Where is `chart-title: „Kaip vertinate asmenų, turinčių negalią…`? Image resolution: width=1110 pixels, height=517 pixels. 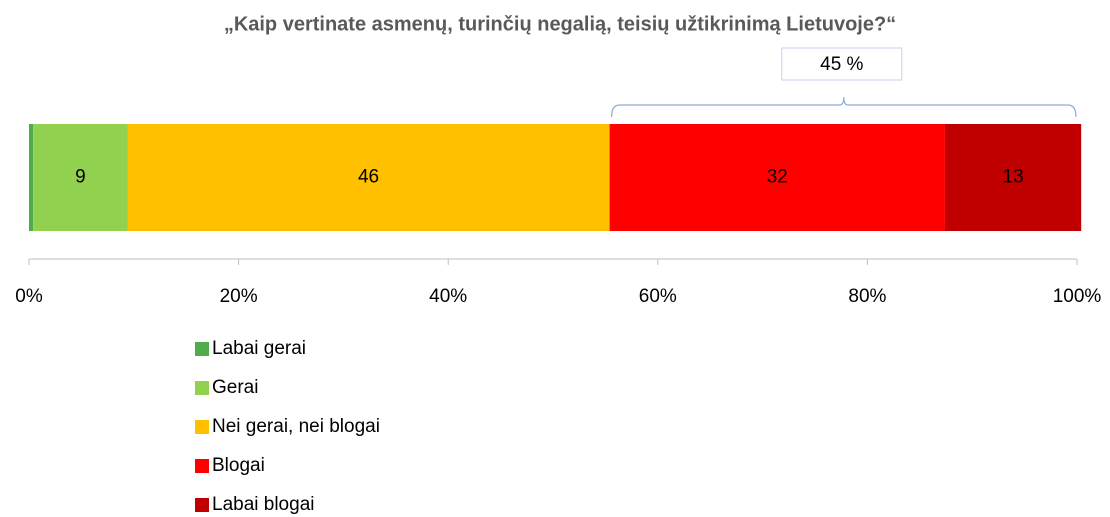 chart-title: „Kaip vertinate asmenų, turinčių negalią… is located at coordinates (560, 24).